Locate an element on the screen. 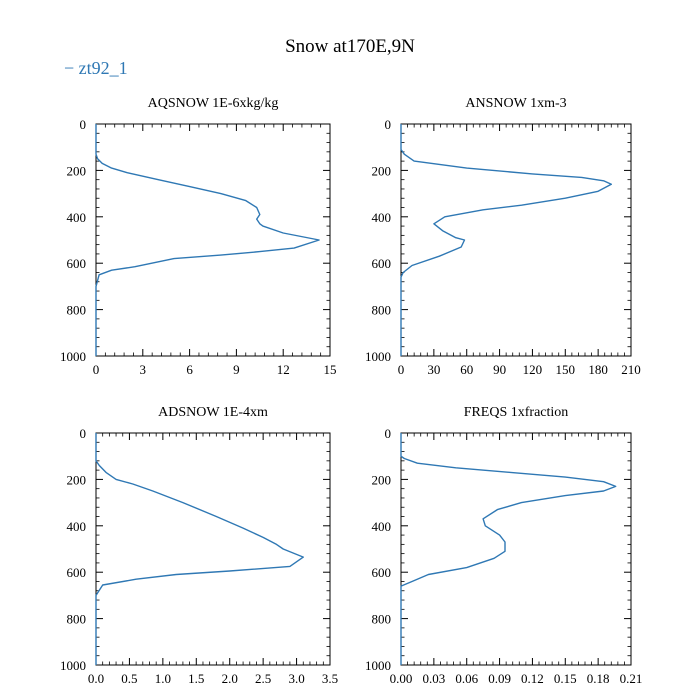 This screenshot has height=700, width=700. x-tick-label: 0.5 is located at coordinates (129, 678).